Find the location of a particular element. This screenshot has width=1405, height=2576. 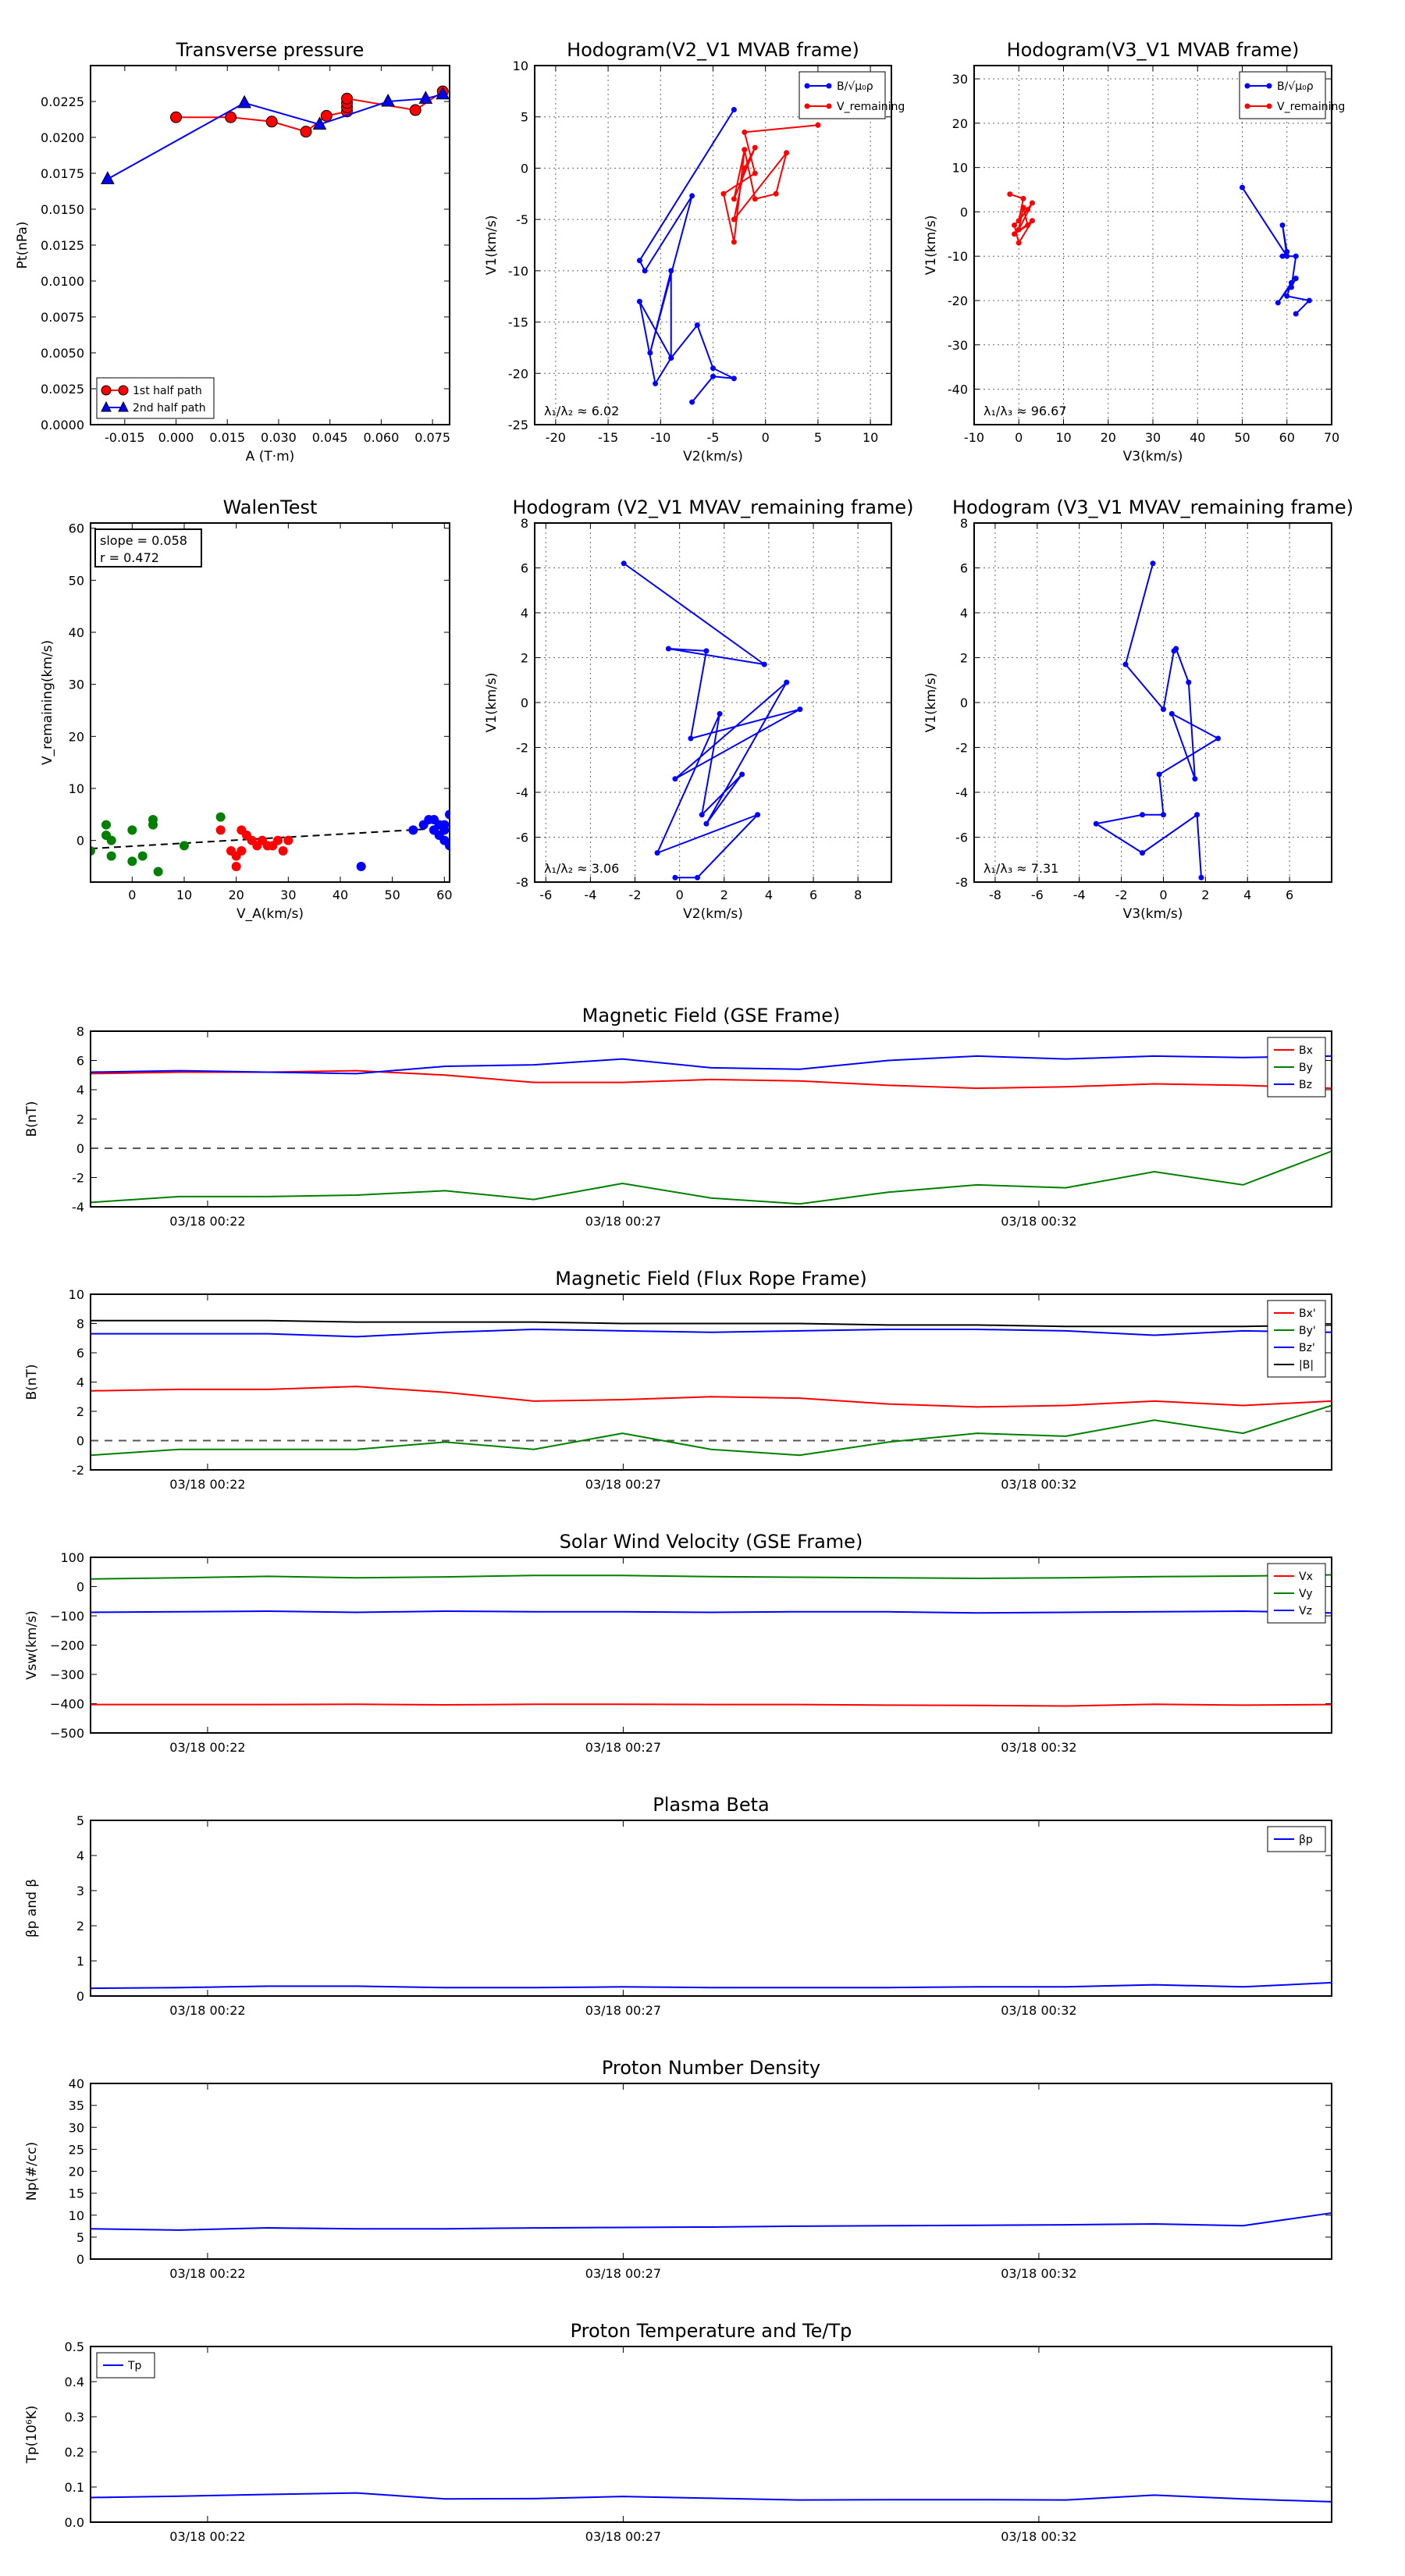

x-tick-label: 5 is located at coordinates (818, 437).